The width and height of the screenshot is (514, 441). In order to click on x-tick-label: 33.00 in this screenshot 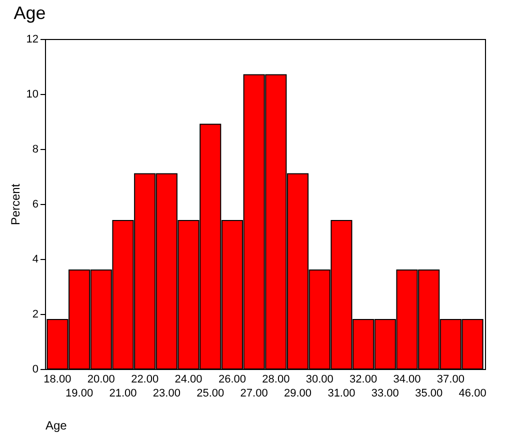, I will do `click(385, 394)`.